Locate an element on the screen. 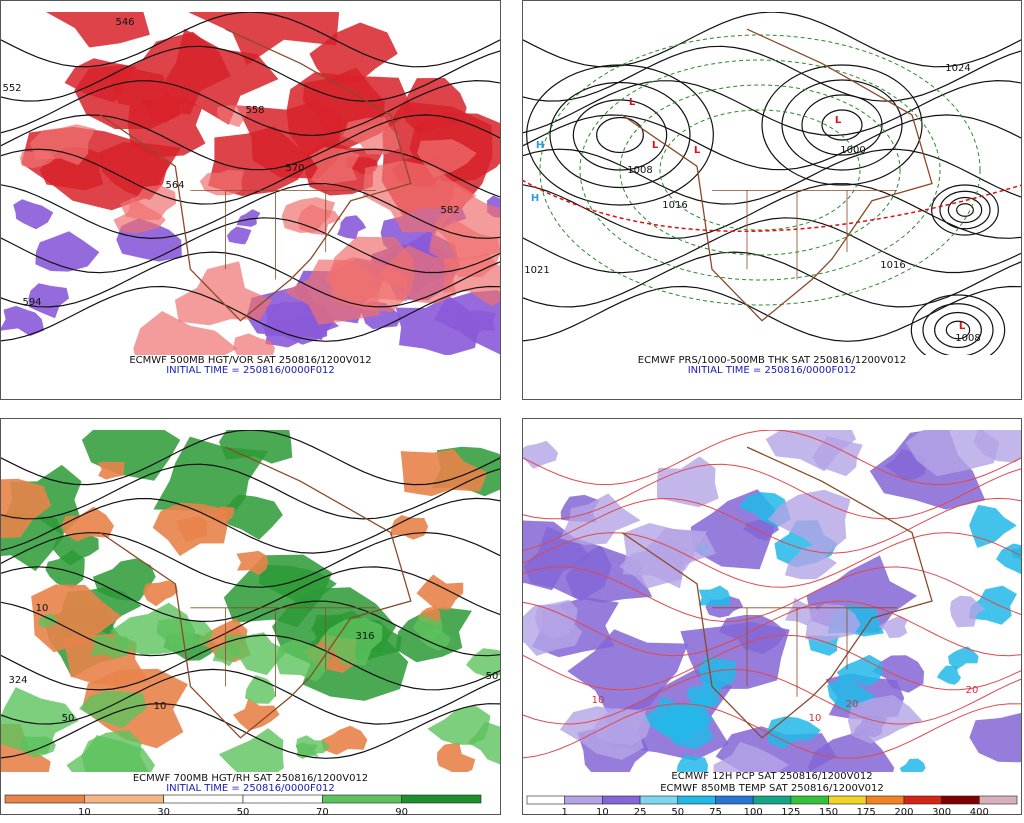 This screenshot has height=823, width=1024. contour-label: 324 is located at coordinates (17, 680).